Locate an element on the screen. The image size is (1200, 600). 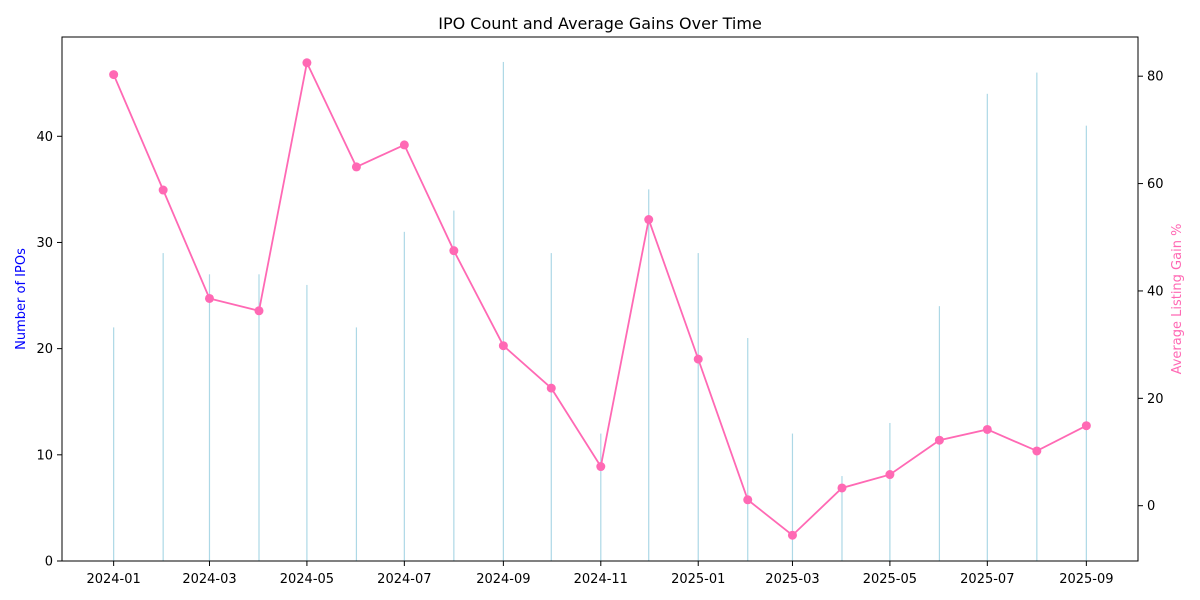
y-right-tick-label: 20 is located at coordinates (1155, 399).